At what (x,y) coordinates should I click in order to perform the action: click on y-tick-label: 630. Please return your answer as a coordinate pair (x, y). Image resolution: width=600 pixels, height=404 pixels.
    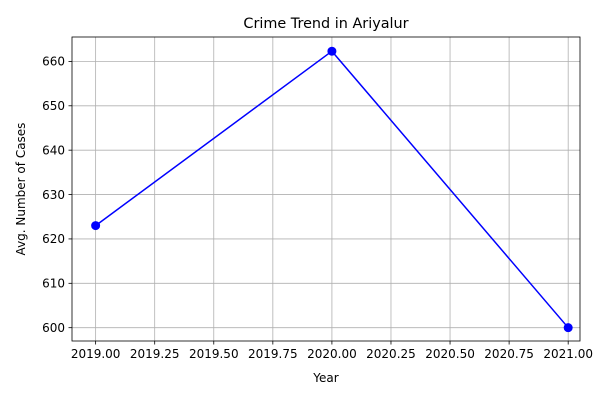
    Looking at the image, I should click on (53, 195).